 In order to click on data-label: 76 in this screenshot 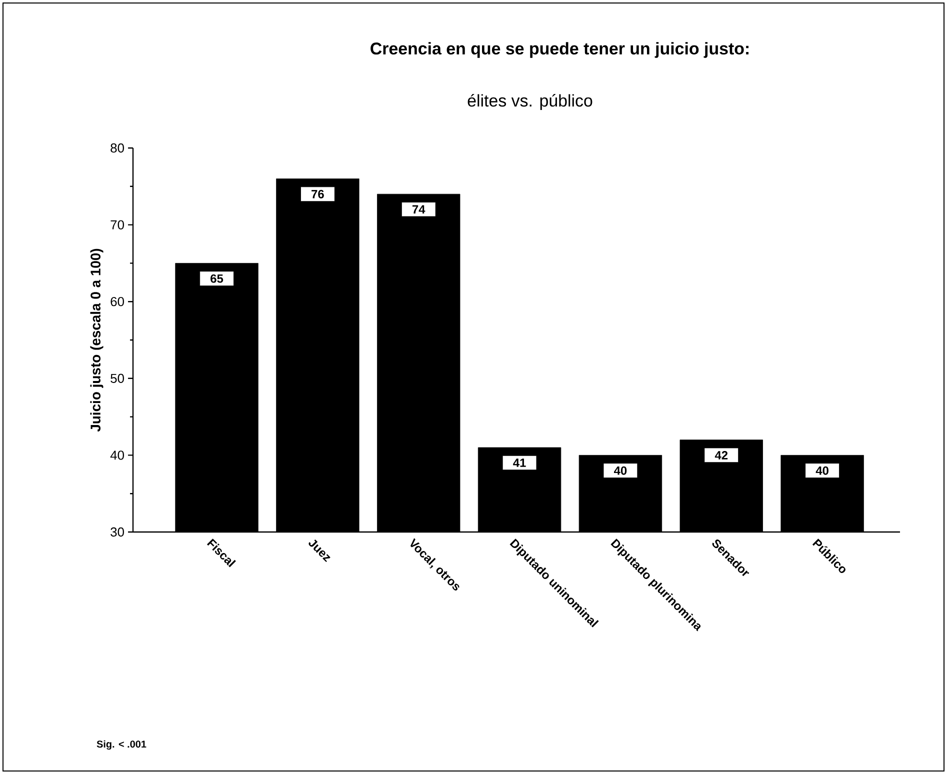, I will do `click(318, 194)`.